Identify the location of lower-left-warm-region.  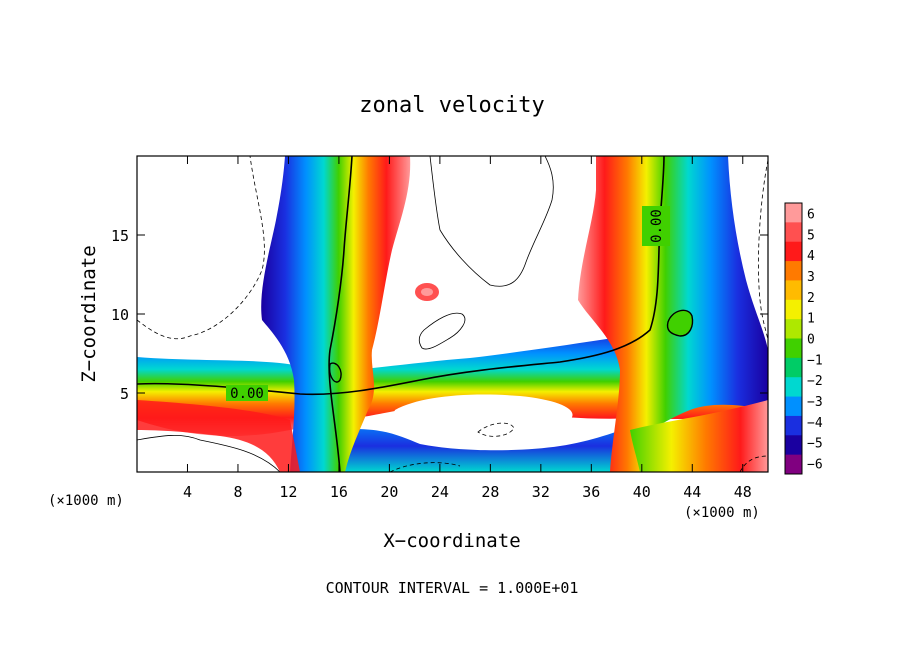
(218, 436).